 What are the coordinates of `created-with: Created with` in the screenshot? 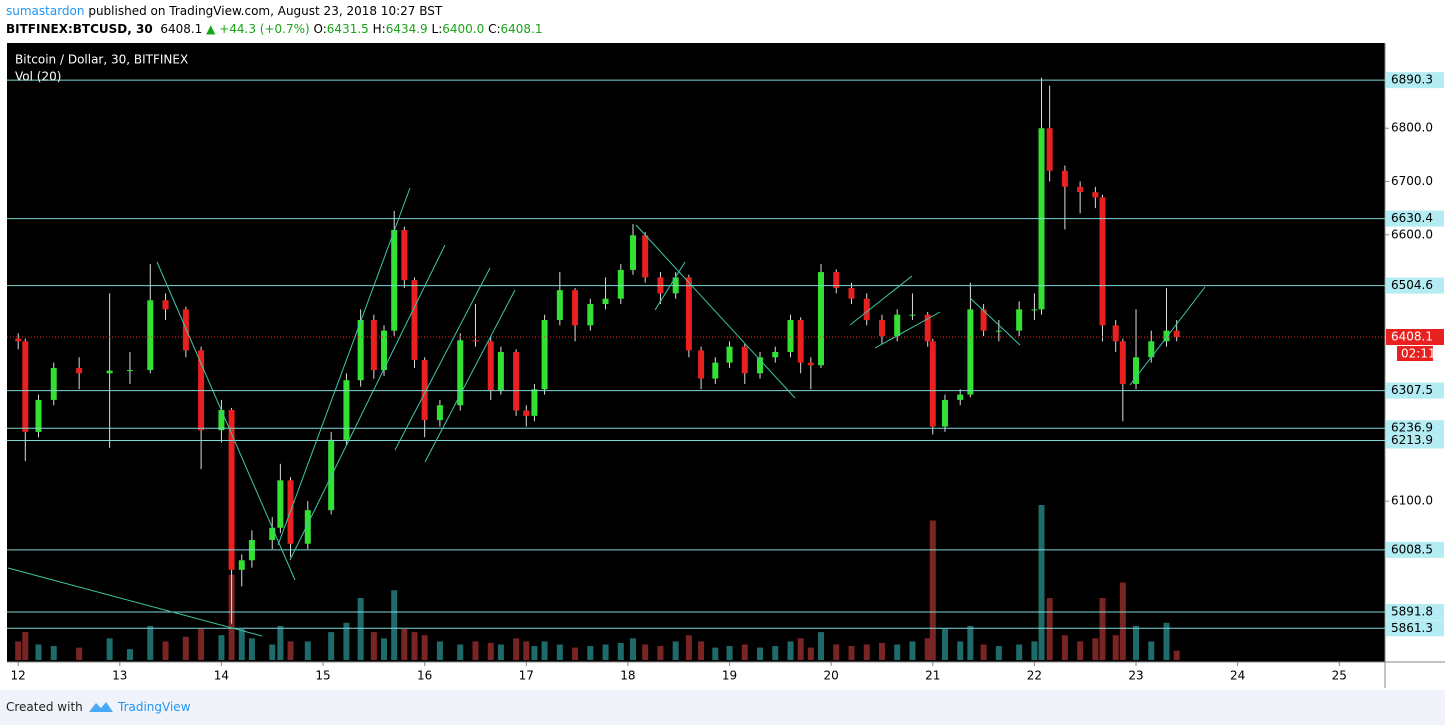 It's located at (44, 707).